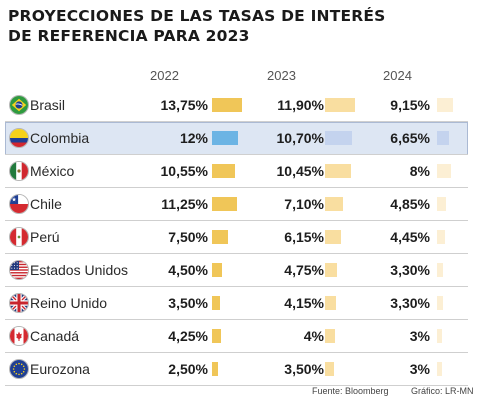 This screenshot has width=480, height=400. Describe the element at coordinates (188, 303) in the screenshot. I see `rate-value-2022: 3,50%` at that location.